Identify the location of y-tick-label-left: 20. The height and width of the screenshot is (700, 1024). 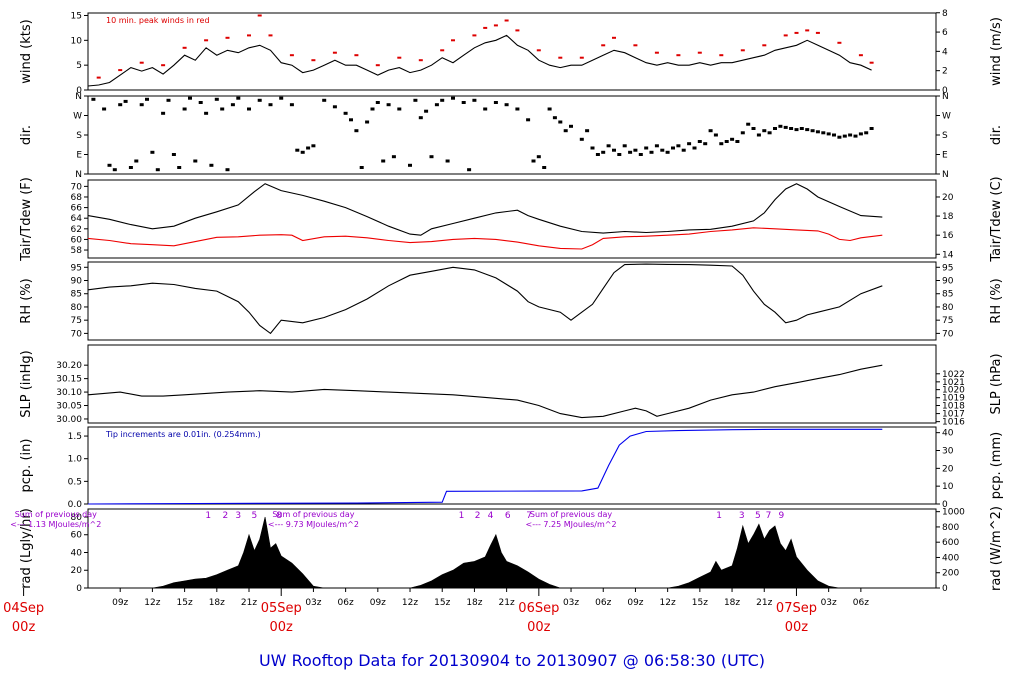
(77, 571).